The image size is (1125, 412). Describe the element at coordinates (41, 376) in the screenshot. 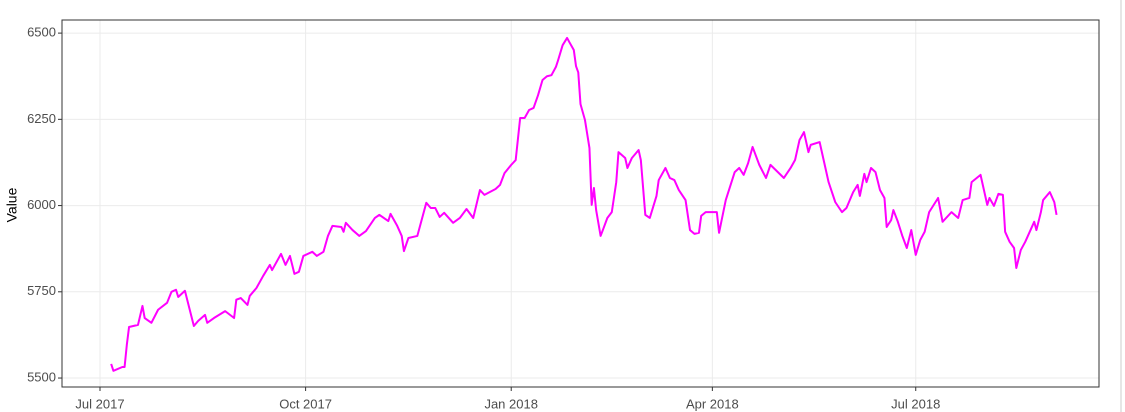

I see `y-tick-label: 5500` at that location.